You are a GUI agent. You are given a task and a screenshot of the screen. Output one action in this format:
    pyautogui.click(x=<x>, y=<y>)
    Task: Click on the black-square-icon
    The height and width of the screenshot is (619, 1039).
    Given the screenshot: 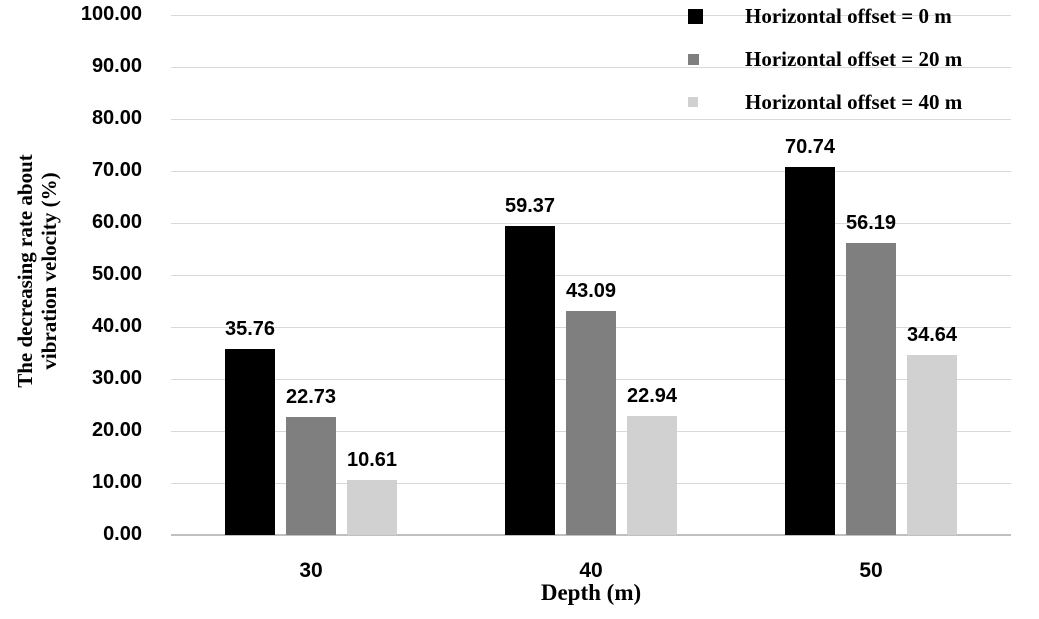 What is the action you would take?
    pyautogui.click(x=695, y=16)
    